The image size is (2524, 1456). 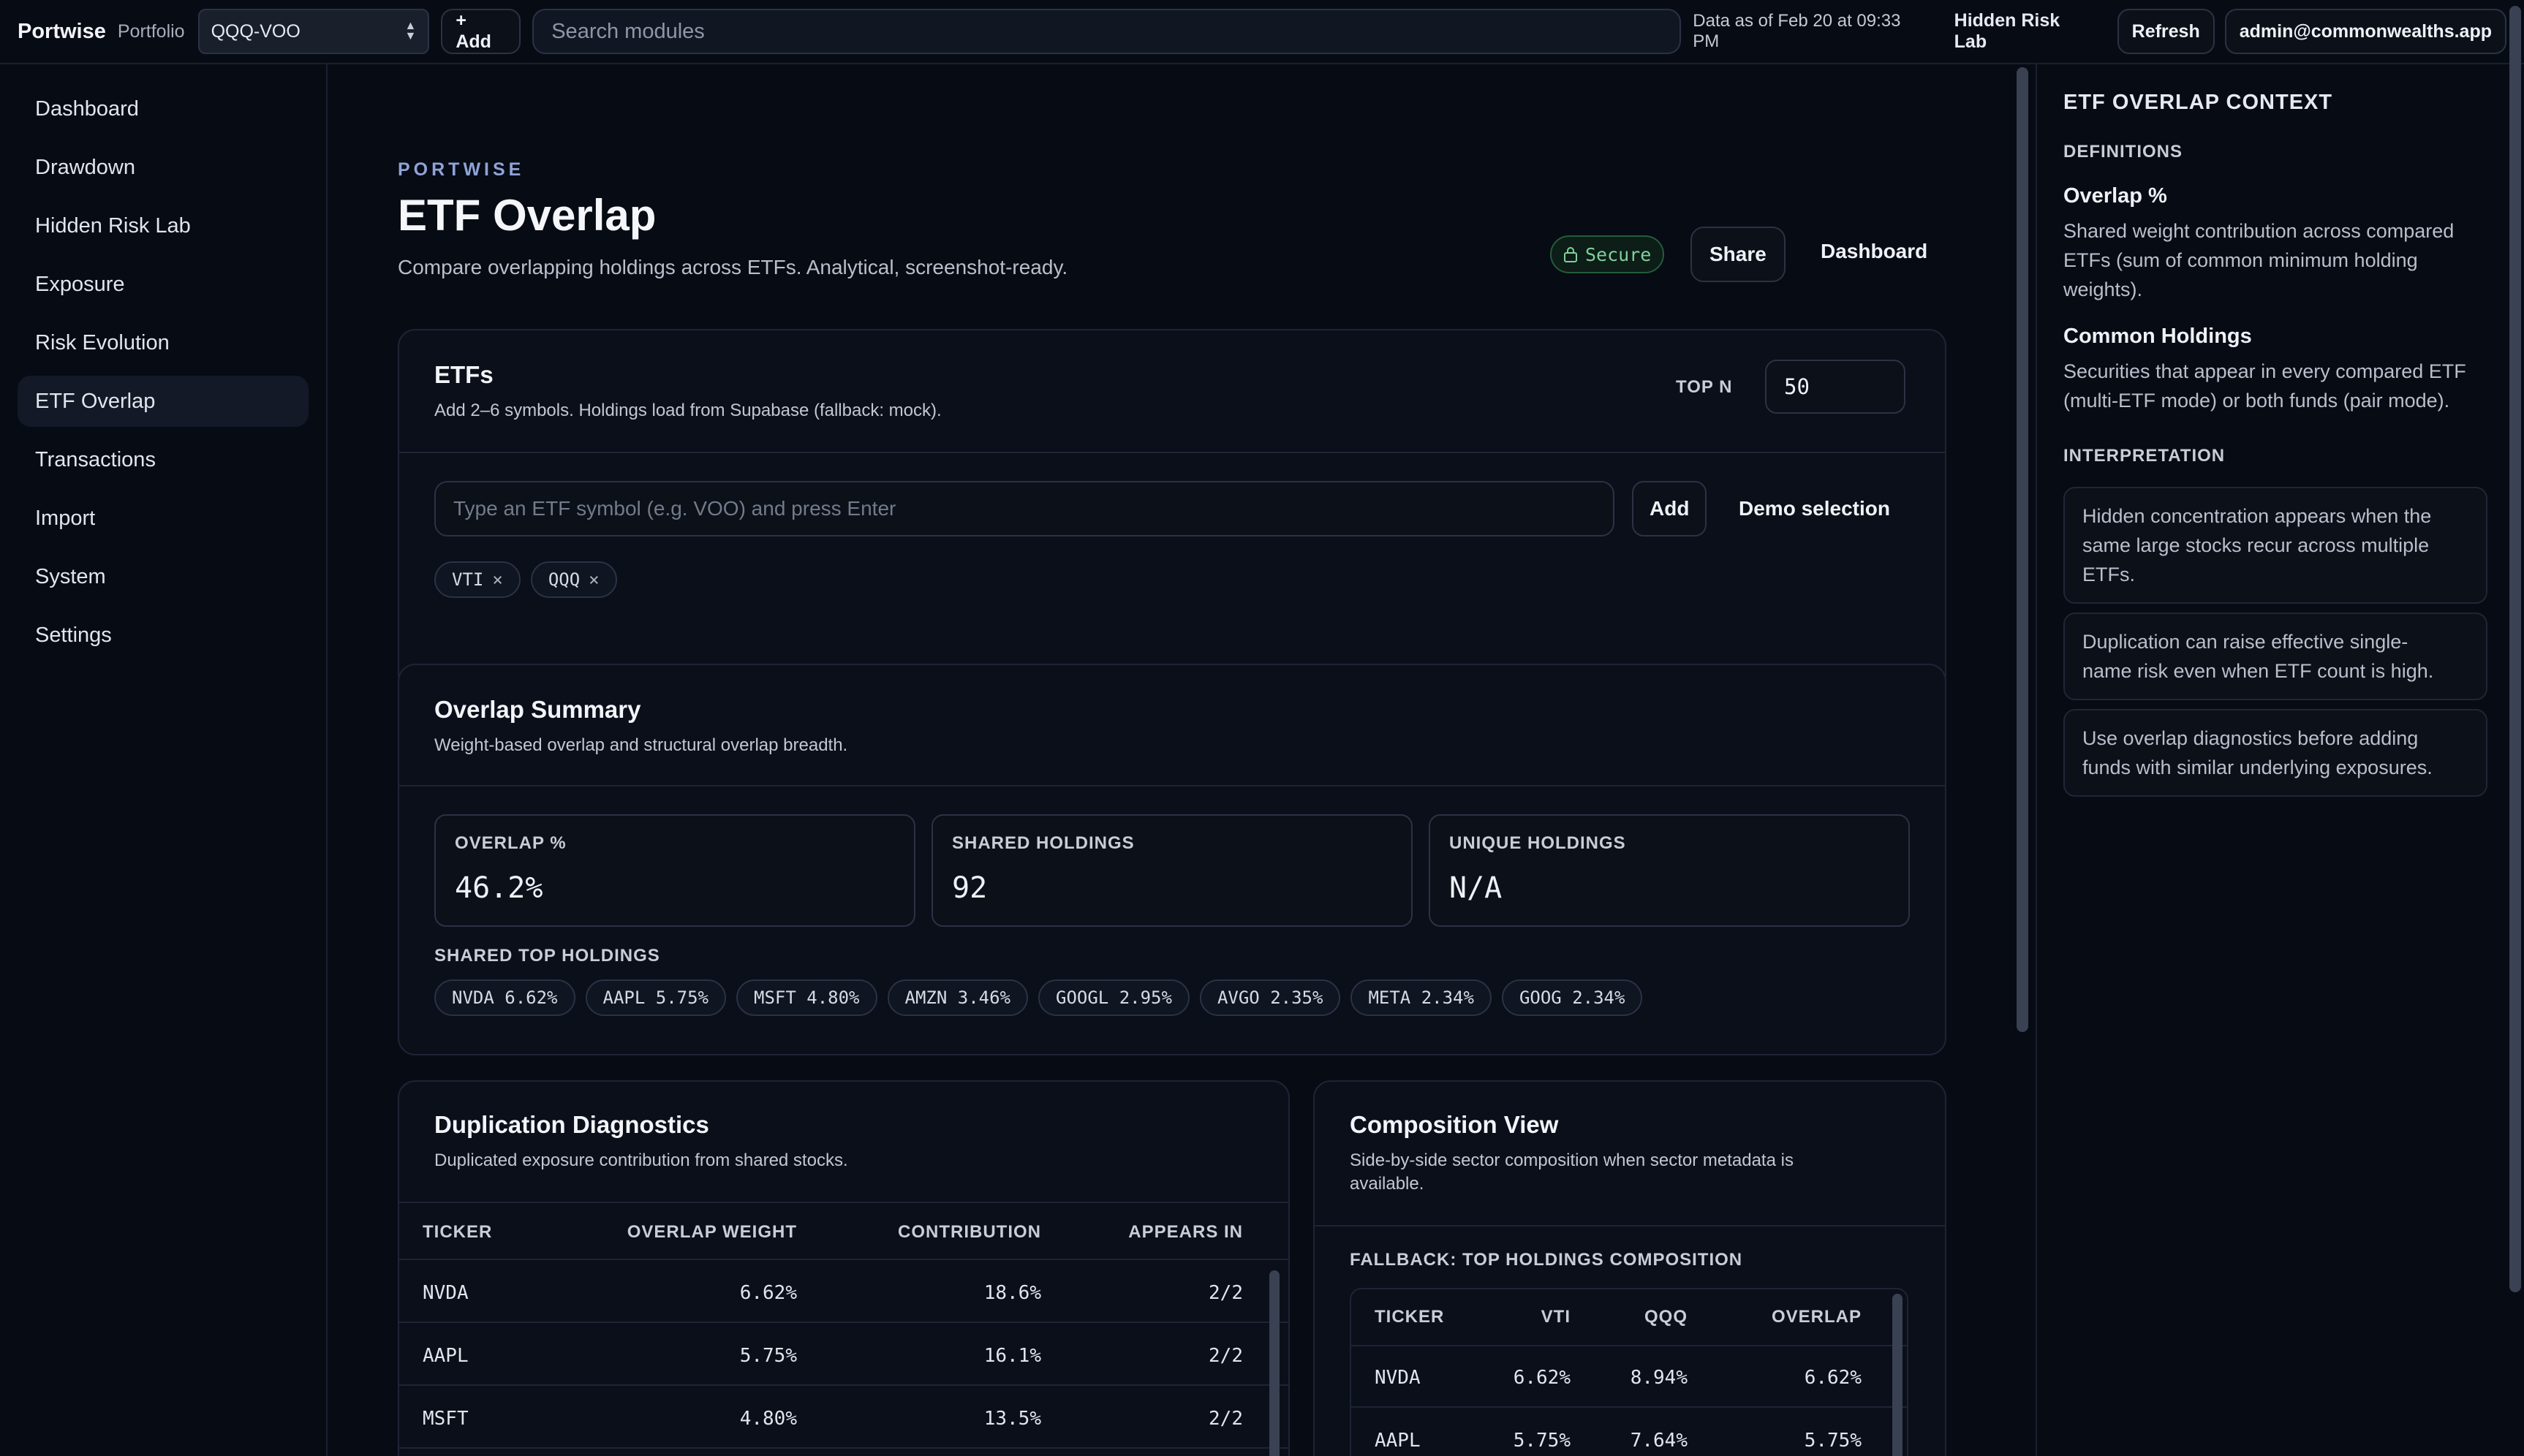 I want to click on cell-ticker: NVDA, so click(x=1398, y=1378).